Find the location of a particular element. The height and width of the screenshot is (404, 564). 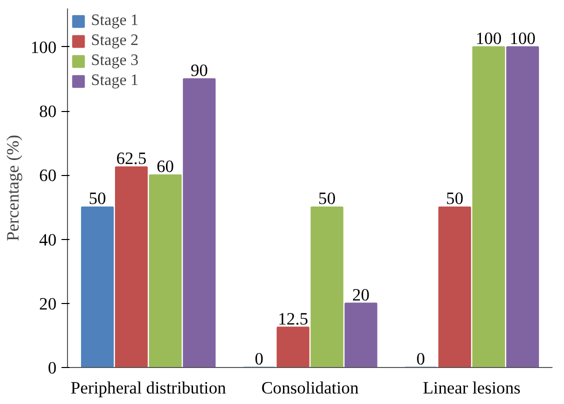

legend-label: Stage 3 is located at coordinates (115, 61).